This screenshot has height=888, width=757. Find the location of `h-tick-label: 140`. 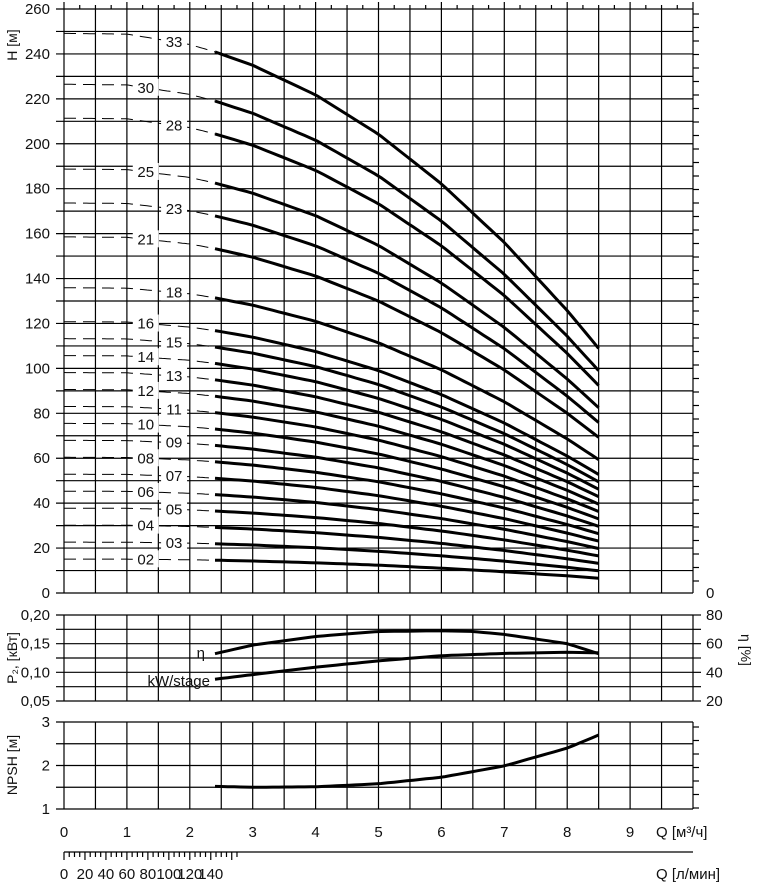

h-tick-label: 140 is located at coordinates (37, 279).